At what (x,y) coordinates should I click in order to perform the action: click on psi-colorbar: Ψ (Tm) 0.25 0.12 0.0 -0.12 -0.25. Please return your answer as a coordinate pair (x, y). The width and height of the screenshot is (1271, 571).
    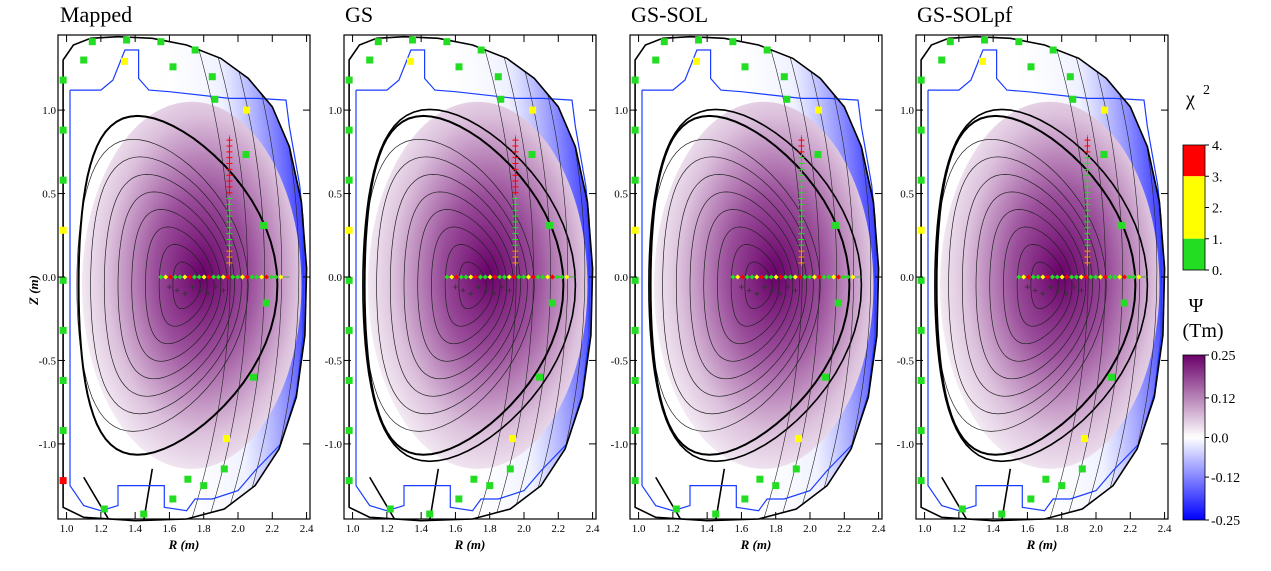
    Looking at the image, I should click on (1211, 412).